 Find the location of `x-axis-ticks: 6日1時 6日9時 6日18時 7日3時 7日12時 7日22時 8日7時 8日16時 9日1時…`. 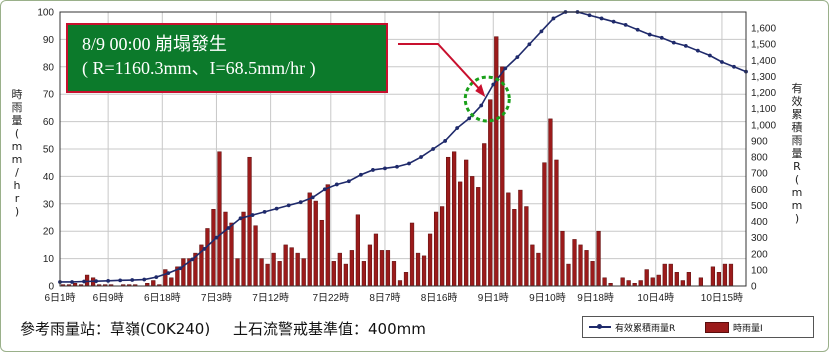

x-axis-ticks: 6日1時 6日9時 6日18時 7日3時 7日12時 7日22時 8日7時 8日16時 9日1時… is located at coordinates (393, 298).